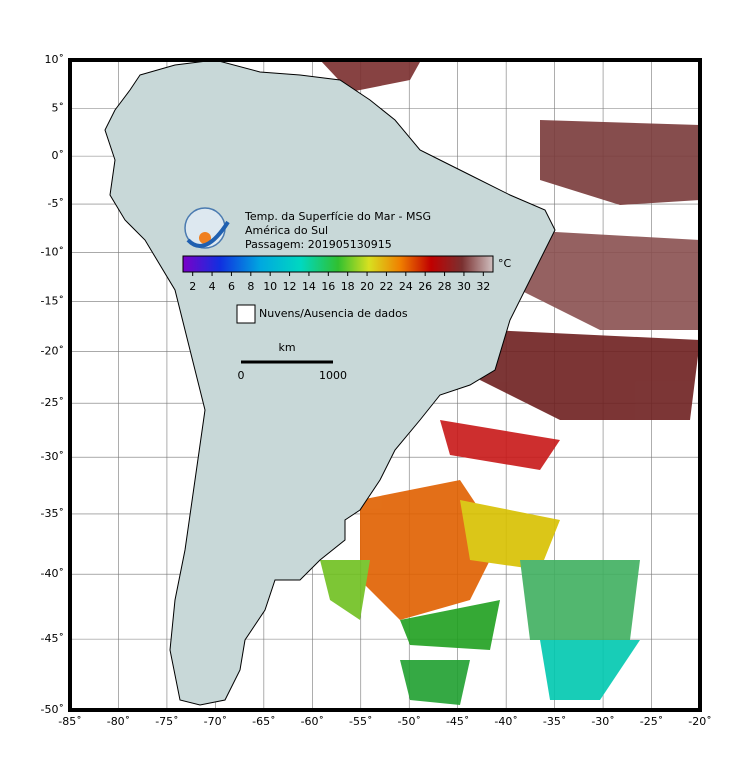 The image size is (741, 781). I want to click on x-tick-label: -50˚, so click(408, 721).